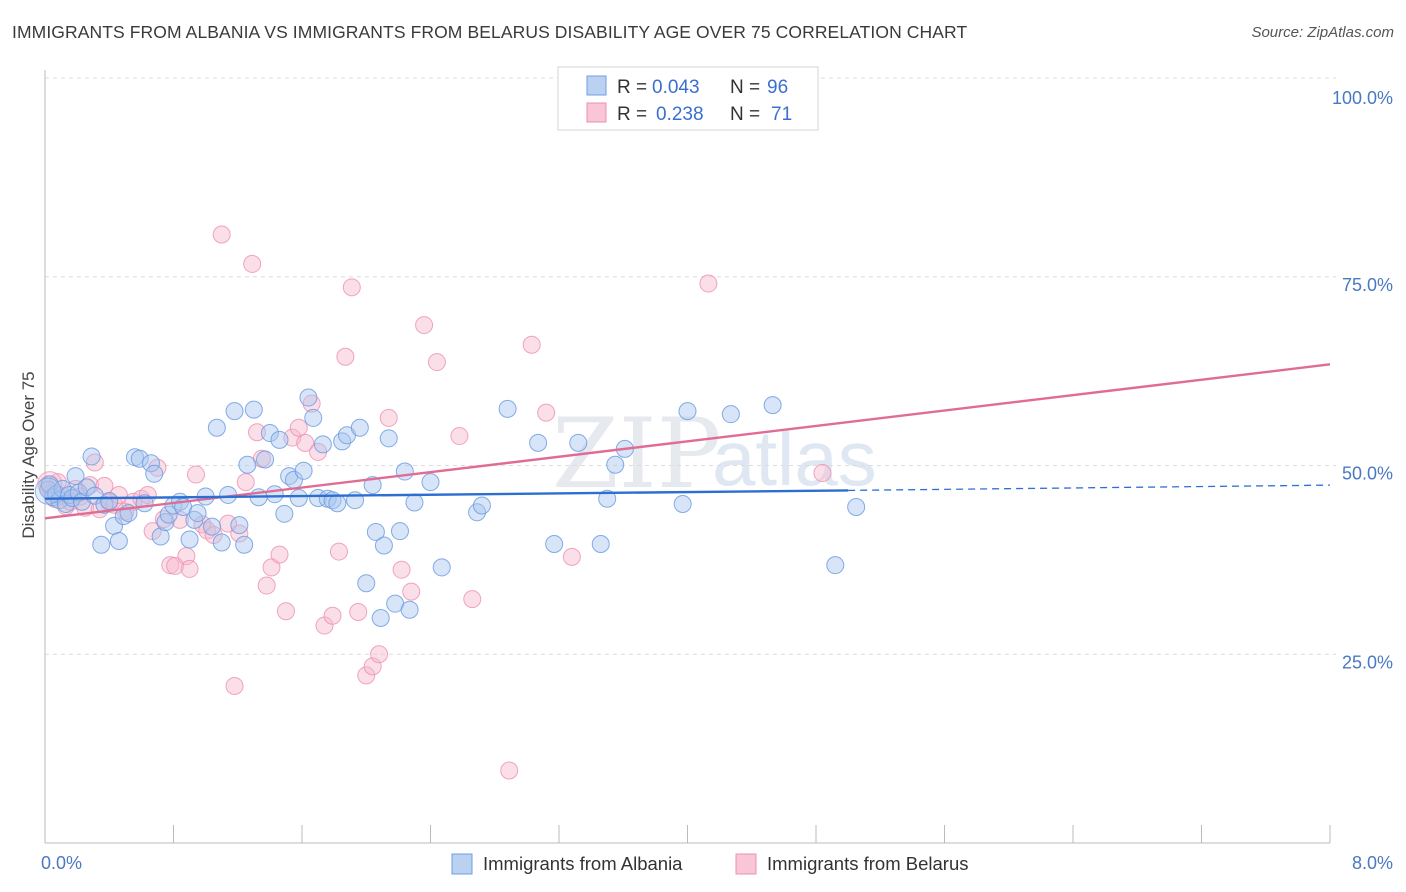 This screenshot has width=1406, height=892. Describe the element at coordinates (1367, 662) in the screenshot. I see `y-tick-label: 25.0%` at that location.